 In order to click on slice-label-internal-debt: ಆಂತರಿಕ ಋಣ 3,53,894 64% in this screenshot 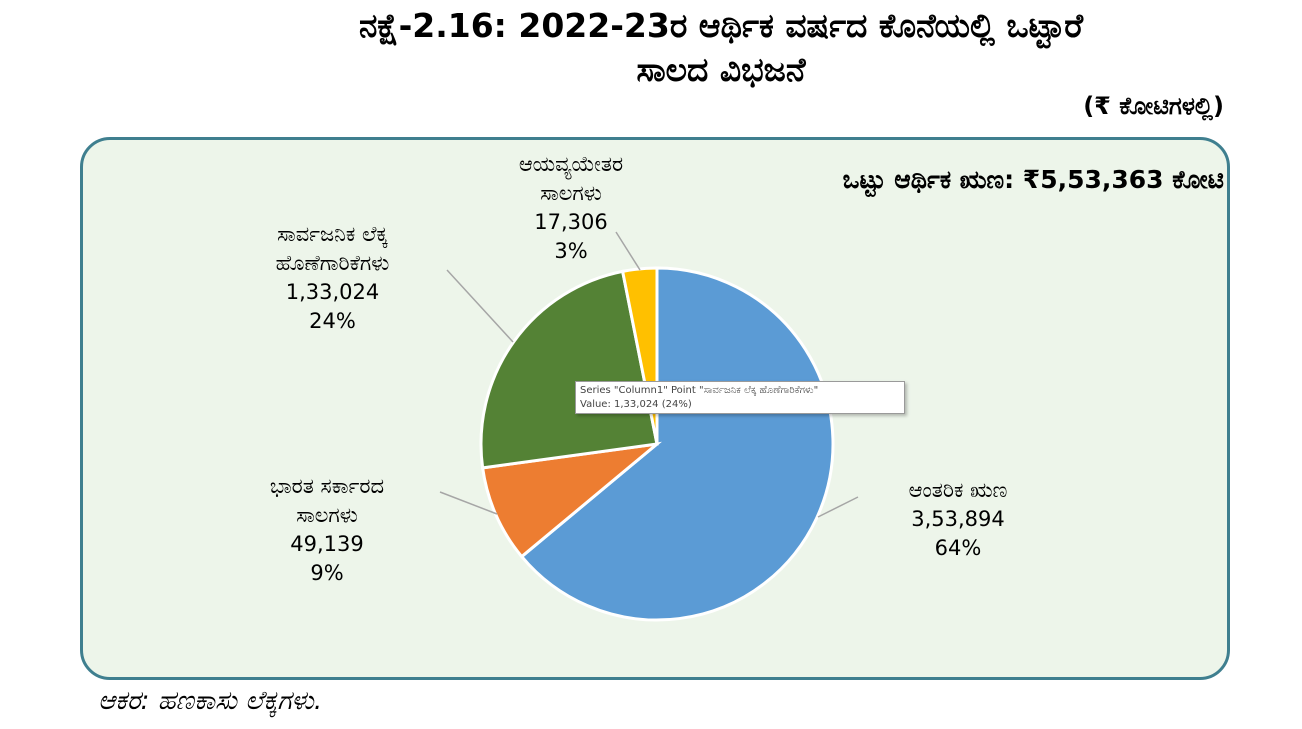, I will do `click(958, 519)`.